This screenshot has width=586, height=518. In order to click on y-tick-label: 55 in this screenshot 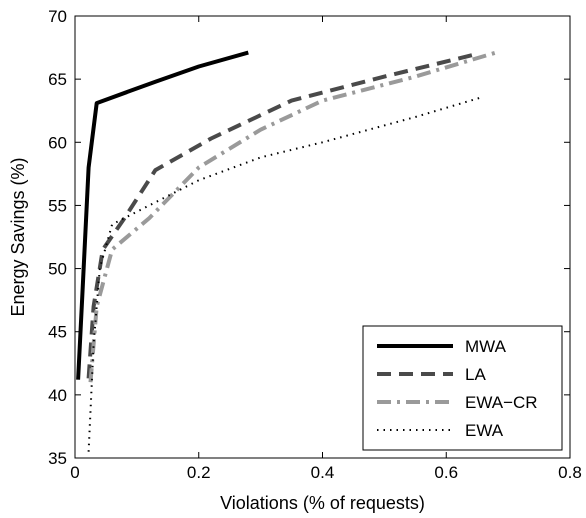, I will do `click(57, 205)`.